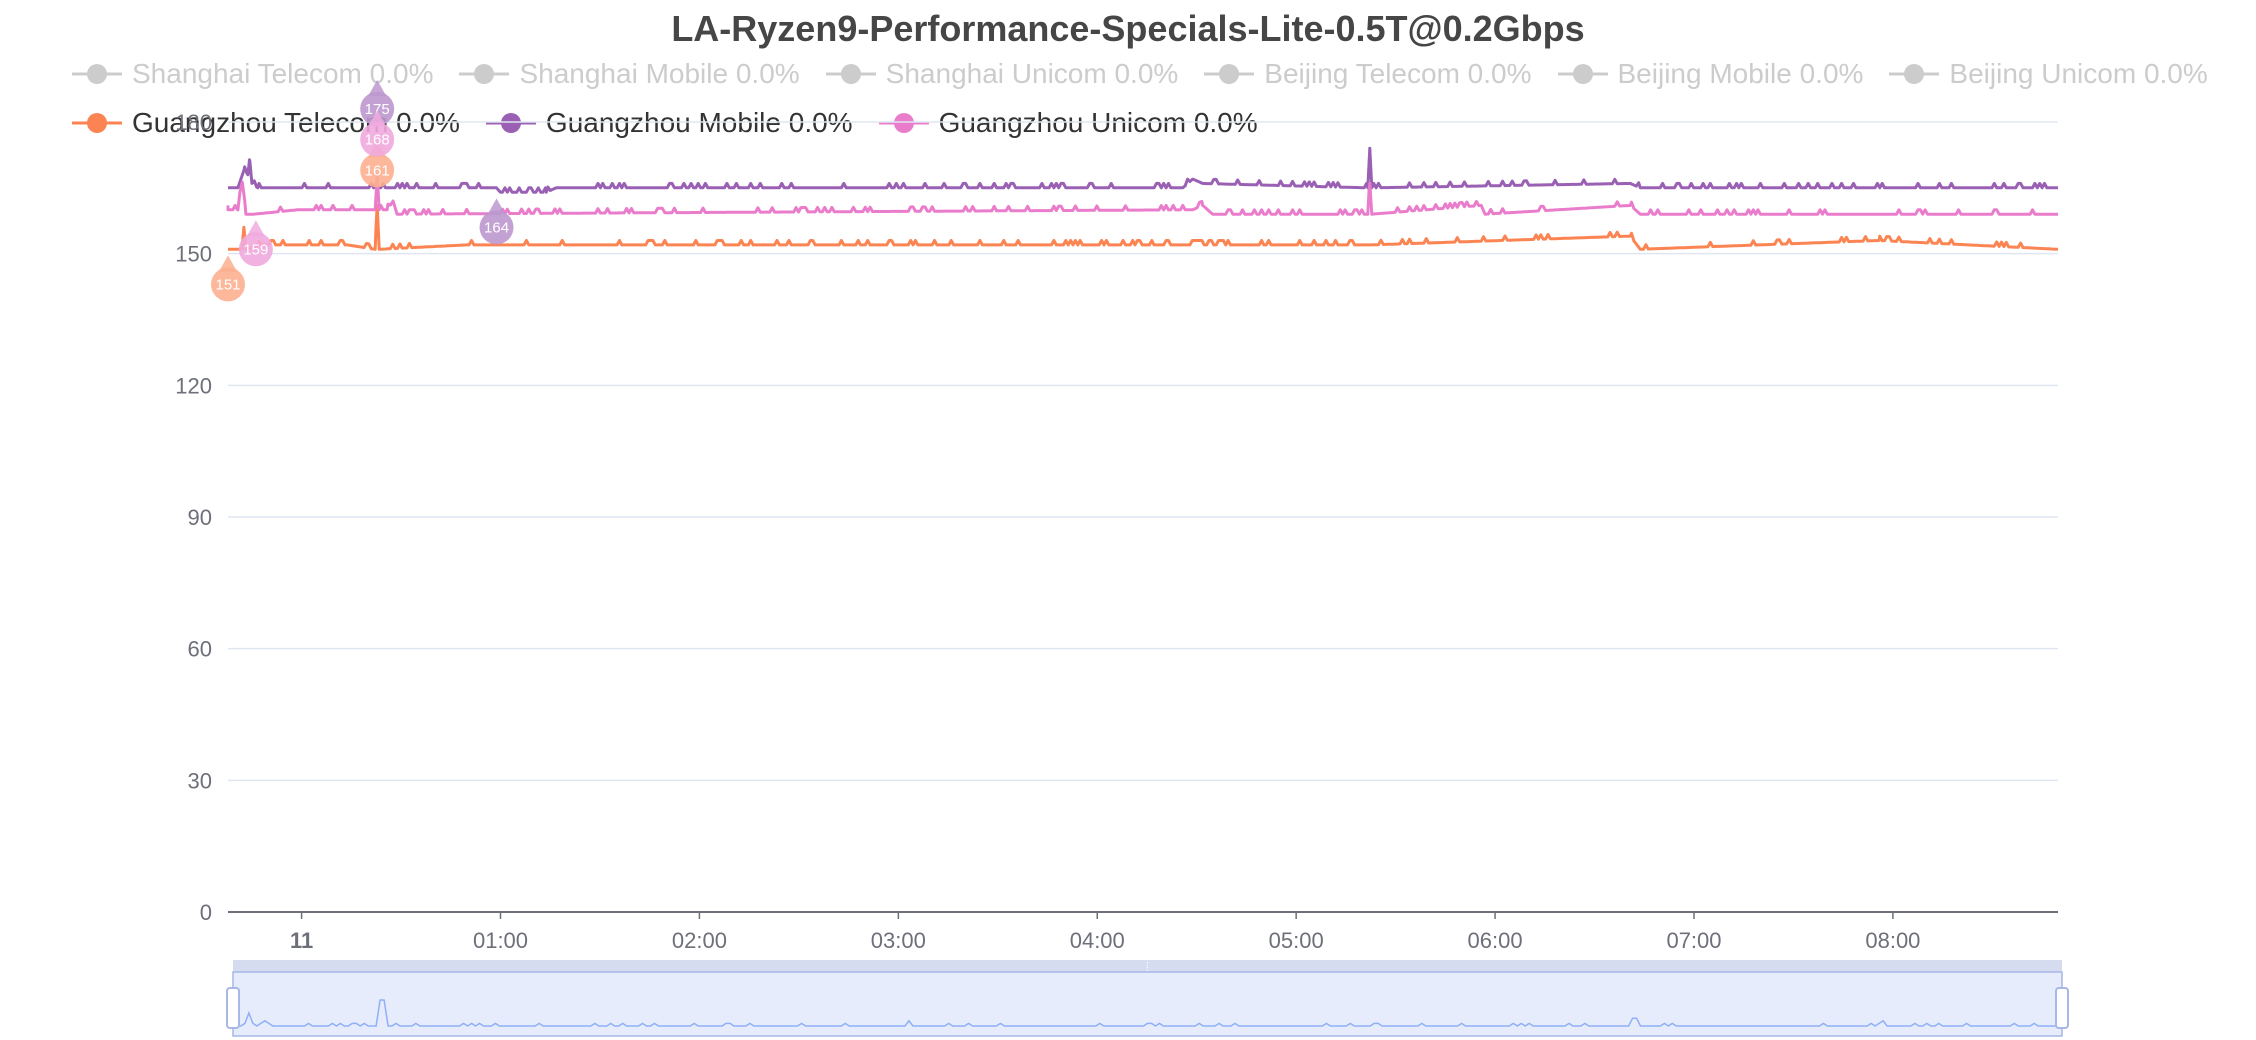 The width and height of the screenshot is (2256, 1040). I want to click on legend-item: Beijing Telecom 0.0%, so click(1368, 74).